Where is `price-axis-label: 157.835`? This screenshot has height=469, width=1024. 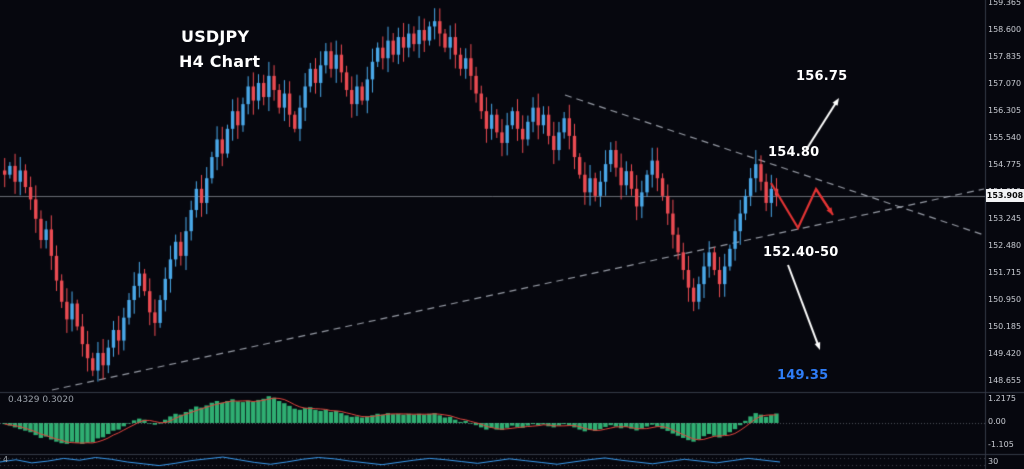
price-axis-label: 157.835 is located at coordinates (1005, 56).